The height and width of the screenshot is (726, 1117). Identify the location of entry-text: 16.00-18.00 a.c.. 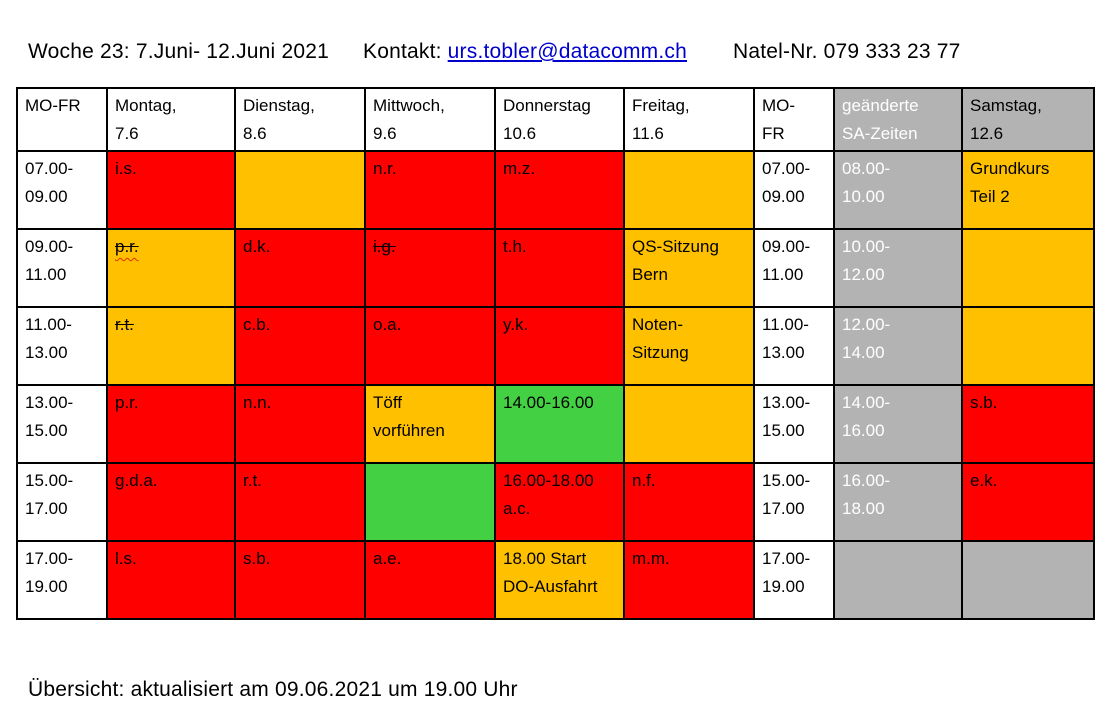
(548, 494).